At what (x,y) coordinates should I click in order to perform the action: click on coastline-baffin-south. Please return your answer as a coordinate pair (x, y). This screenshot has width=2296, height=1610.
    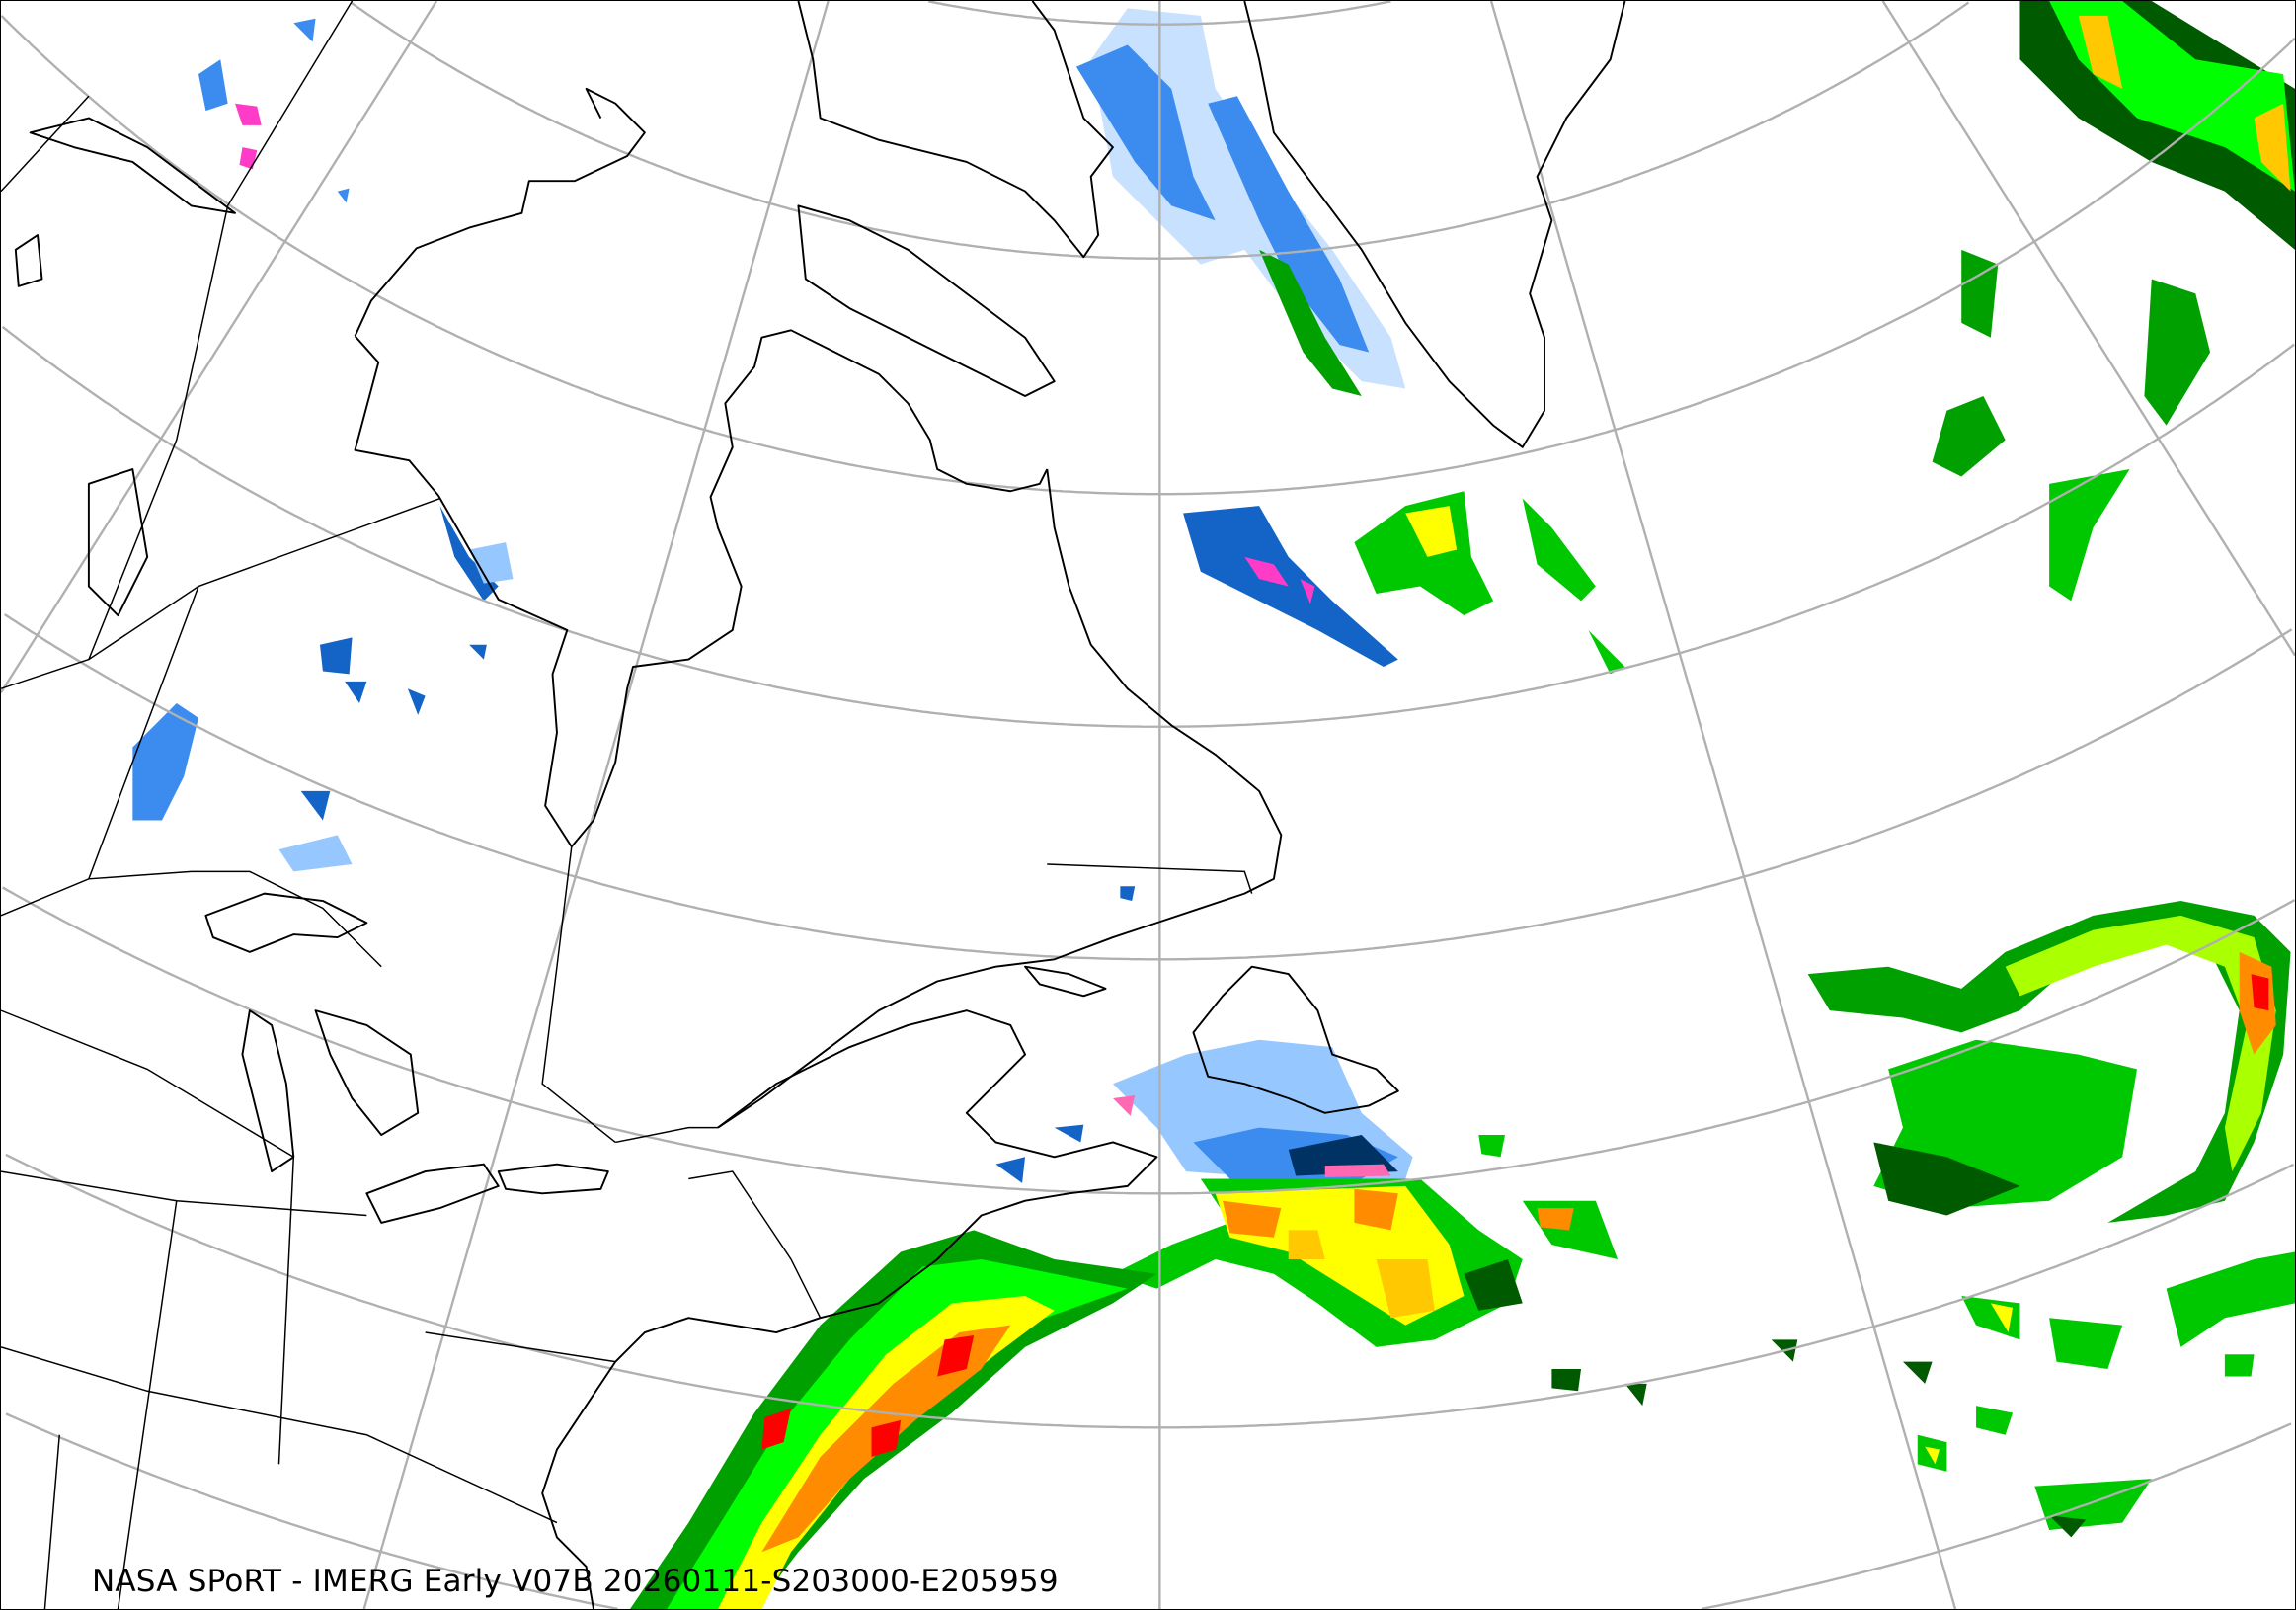
    Looking at the image, I should click on (927, 300).